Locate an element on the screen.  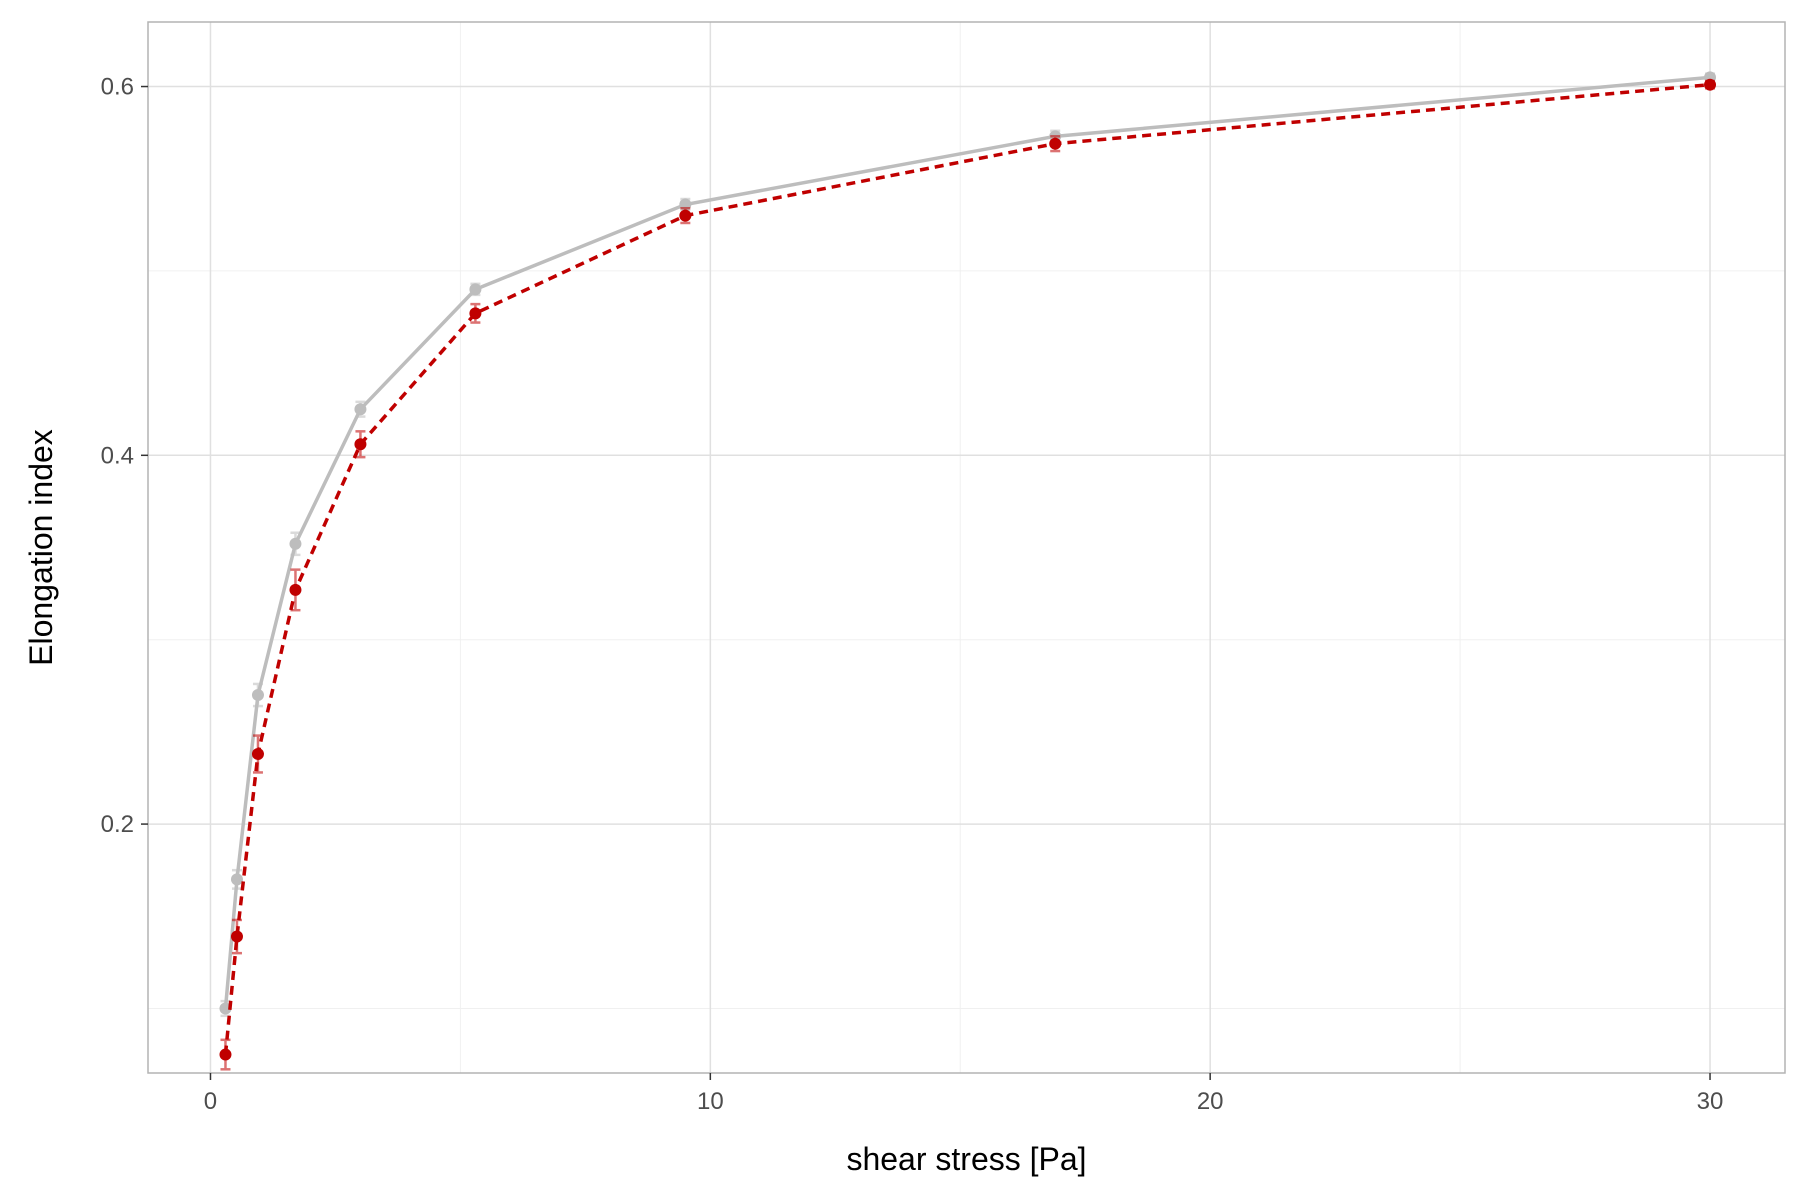
y-axis-ticks: 0.2 0.4 0.6 is located at coordinates (124, 456).